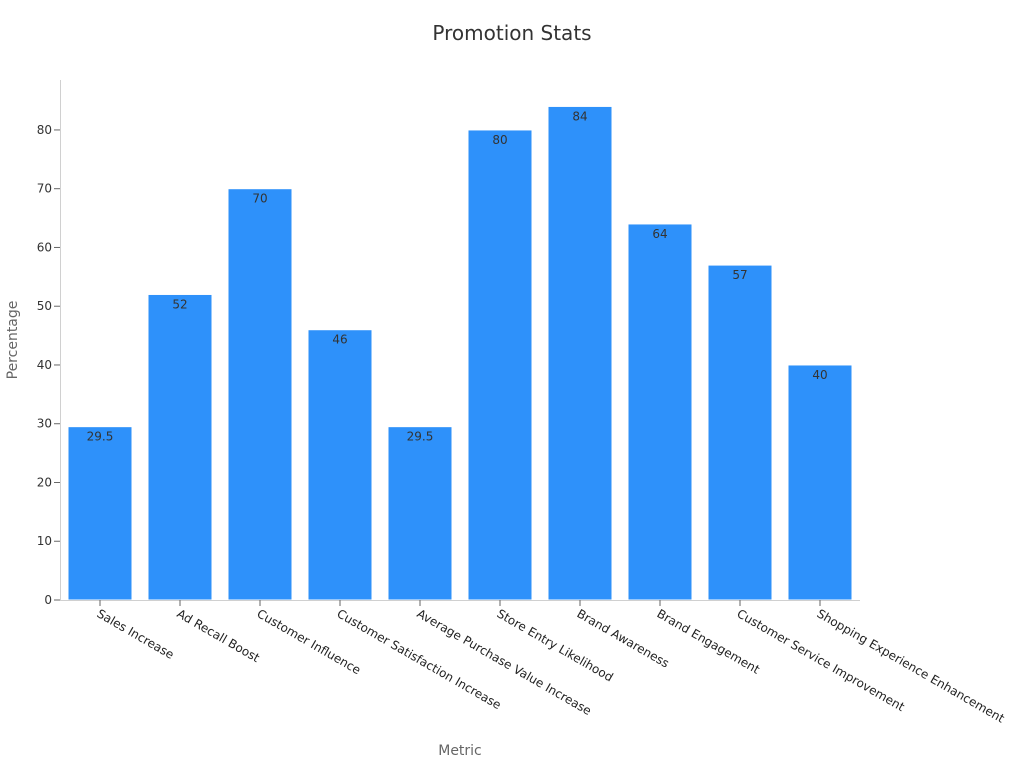 This screenshot has width=1024, height=768. I want to click on bar-value-label: 70, so click(259, 199).